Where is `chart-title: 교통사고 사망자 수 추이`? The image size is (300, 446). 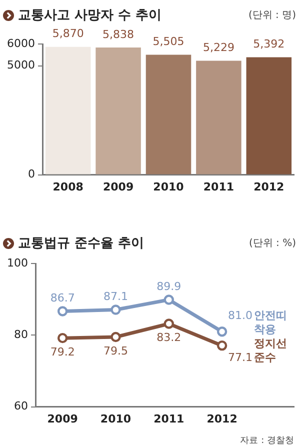 chart-title: 교통사고 사망자 수 추이 is located at coordinates (90, 15).